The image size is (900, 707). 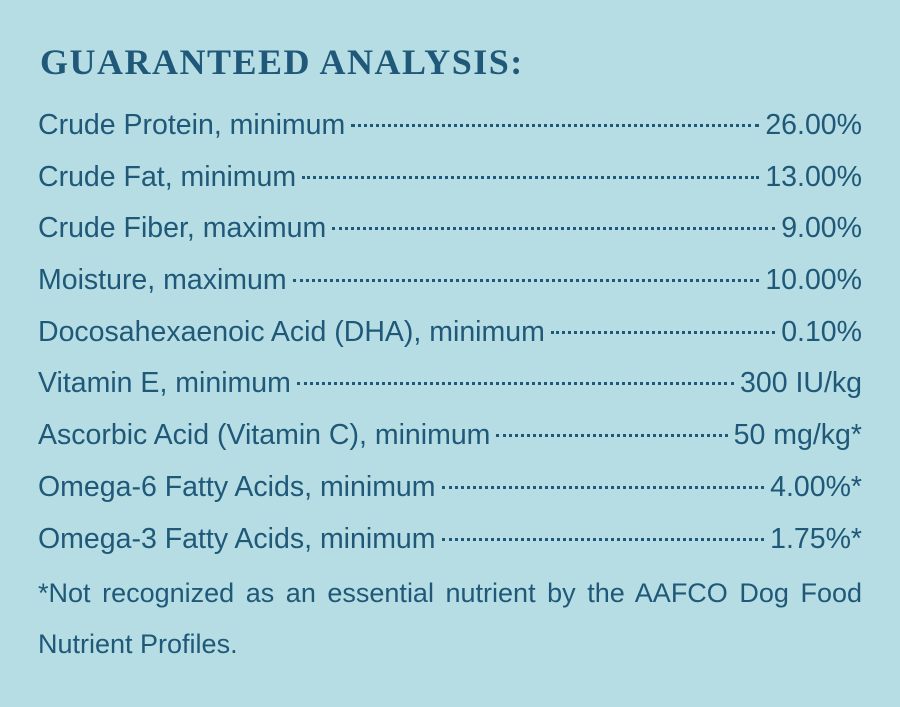 I want to click on nutrient-label: Crude Fiber, maximum, so click(x=182, y=228).